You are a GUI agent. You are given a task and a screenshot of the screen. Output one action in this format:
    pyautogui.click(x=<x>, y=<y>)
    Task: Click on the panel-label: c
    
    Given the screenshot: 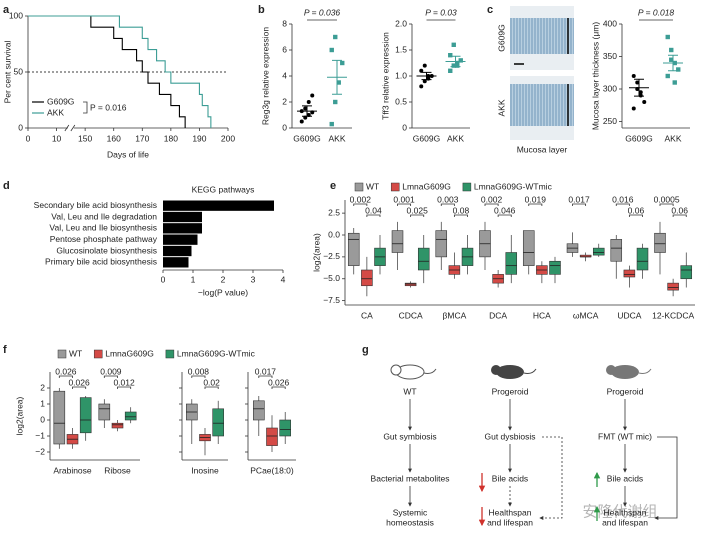 What is the action you would take?
    pyautogui.click(x=490, y=10)
    